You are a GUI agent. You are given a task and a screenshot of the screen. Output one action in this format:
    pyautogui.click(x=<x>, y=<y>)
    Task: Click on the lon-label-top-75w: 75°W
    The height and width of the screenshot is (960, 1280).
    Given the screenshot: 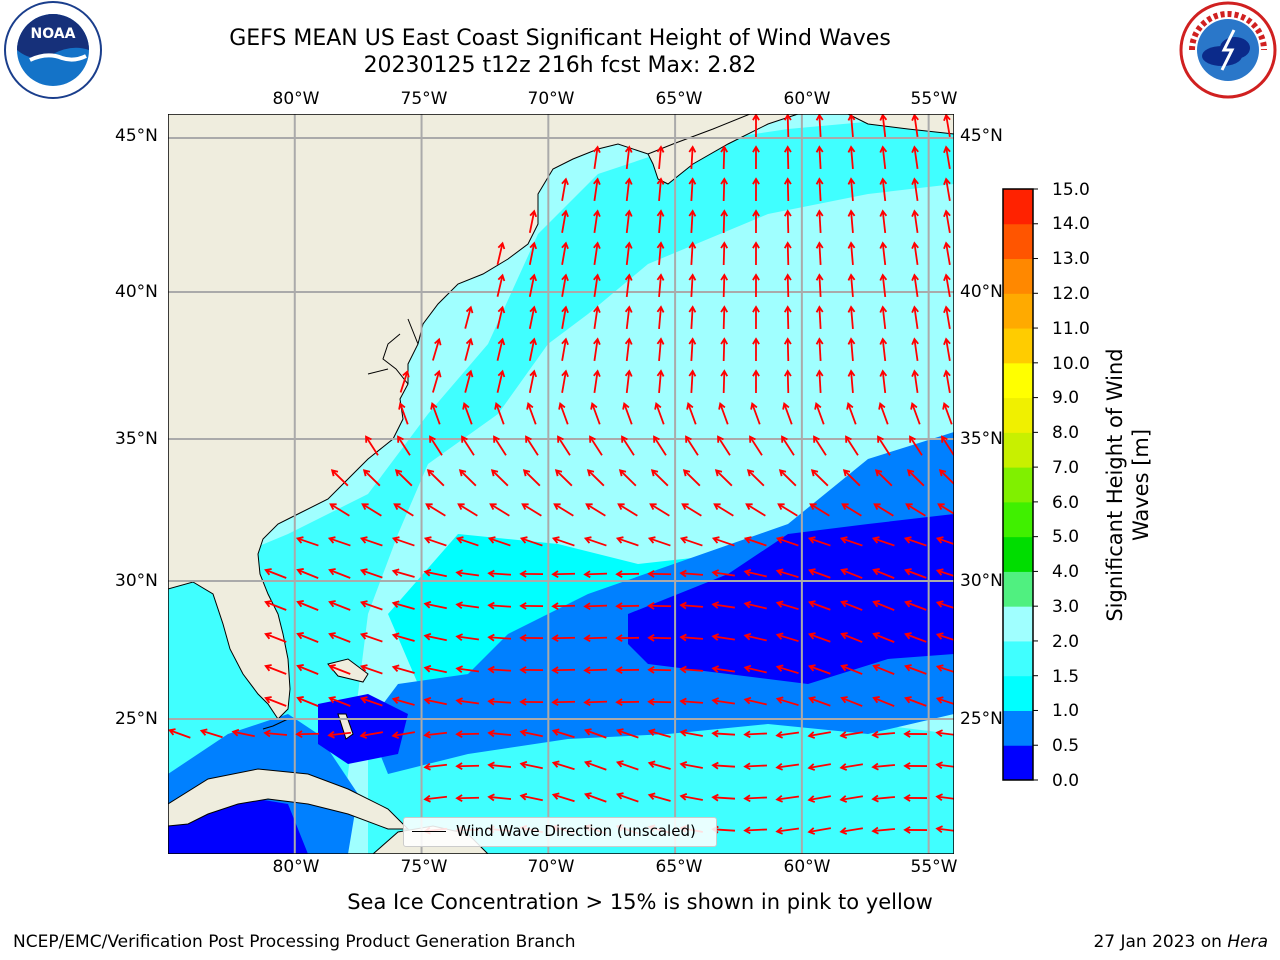 What is the action you would take?
    pyautogui.click(x=424, y=99)
    